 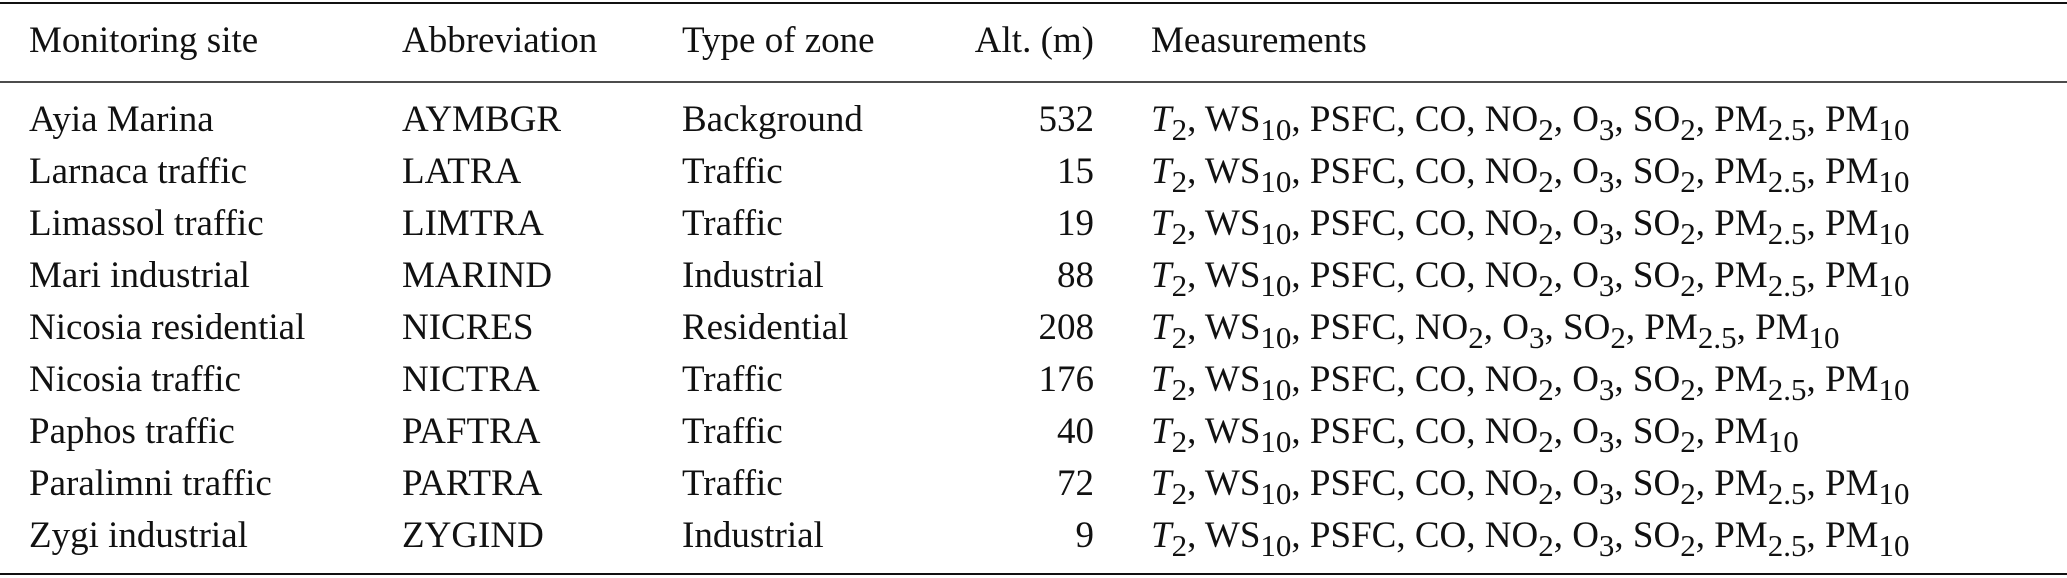 What do you see at coordinates (138, 535) in the screenshot?
I see `cell: Zygi industrial` at bounding box center [138, 535].